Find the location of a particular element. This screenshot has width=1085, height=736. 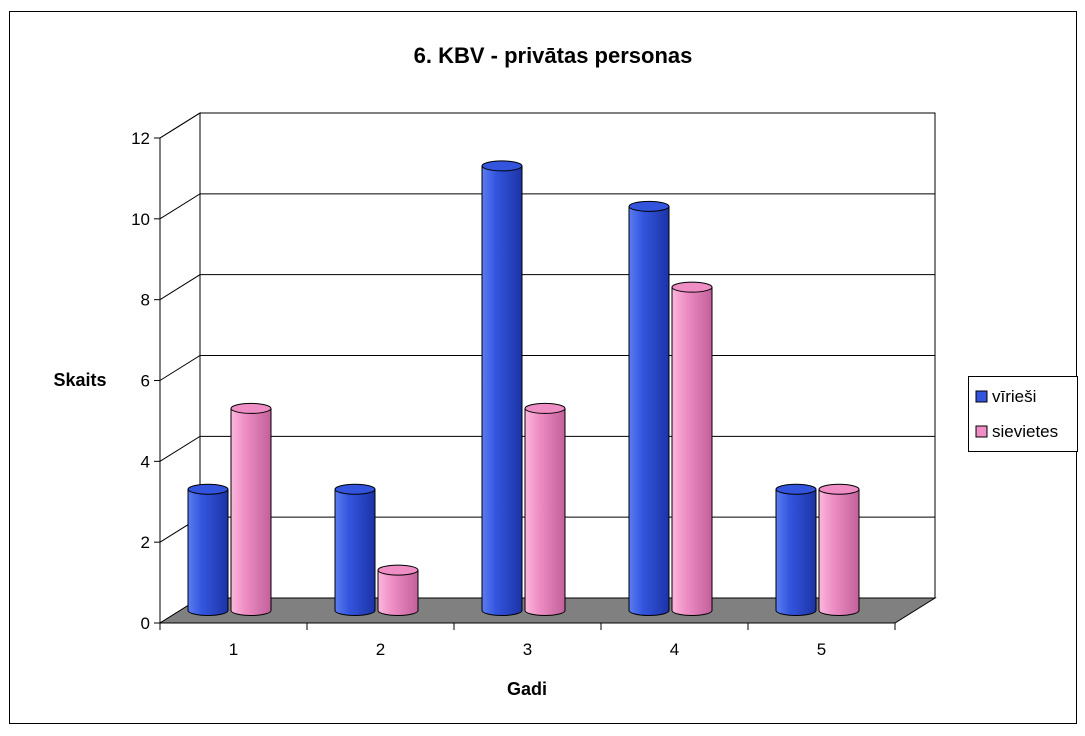

legend: vīrieši sievietes is located at coordinates (1023, 414).